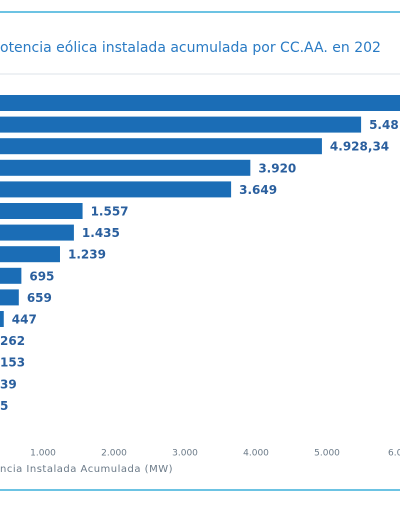 This screenshot has width=400, height=516. I want to click on value-label: 1.557, so click(110, 212).